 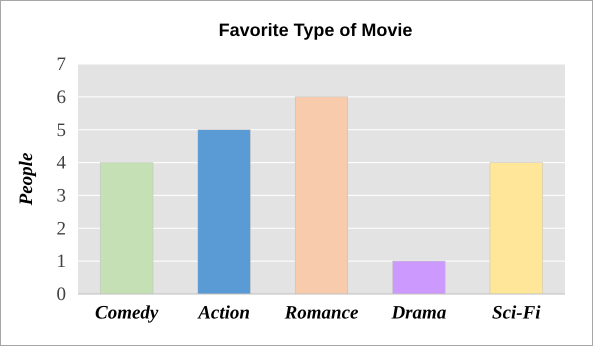 I want to click on y-tick-label: 0, so click(x=61, y=295).